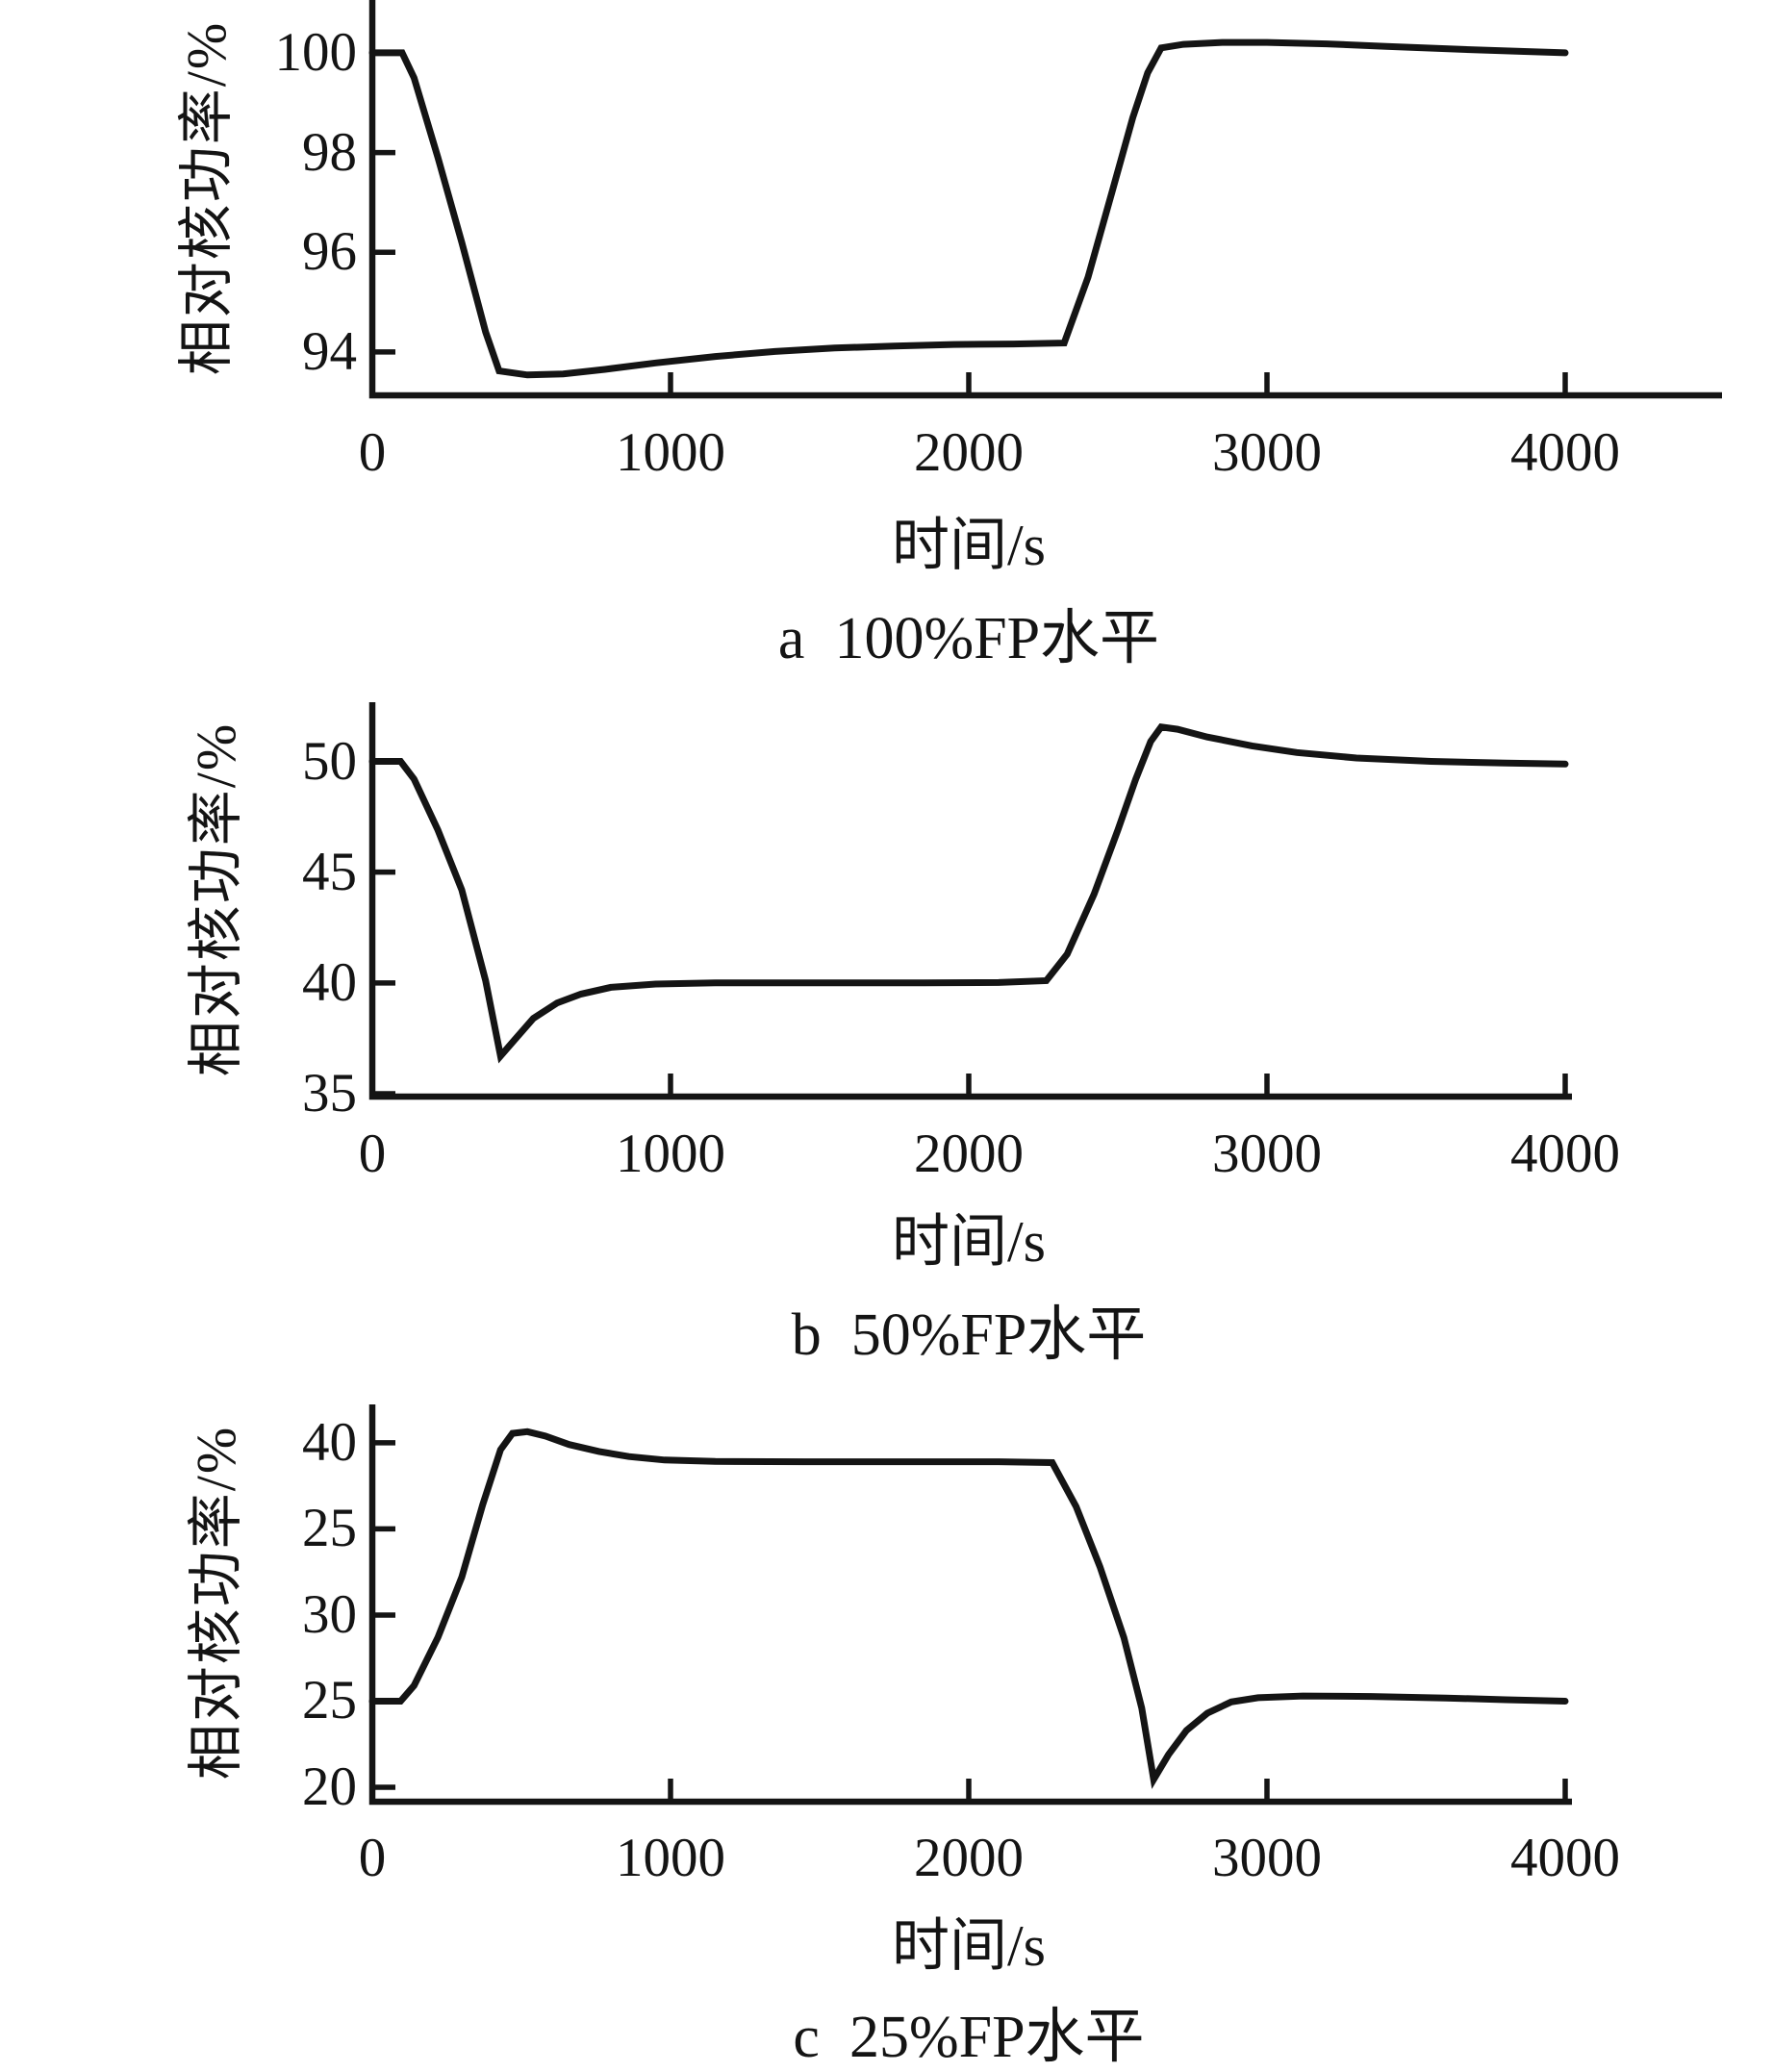 This screenshot has width=1773, height=2072. What do you see at coordinates (329, 351) in the screenshot?
I see `chart-a-y-tick-label: 94` at bounding box center [329, 351].